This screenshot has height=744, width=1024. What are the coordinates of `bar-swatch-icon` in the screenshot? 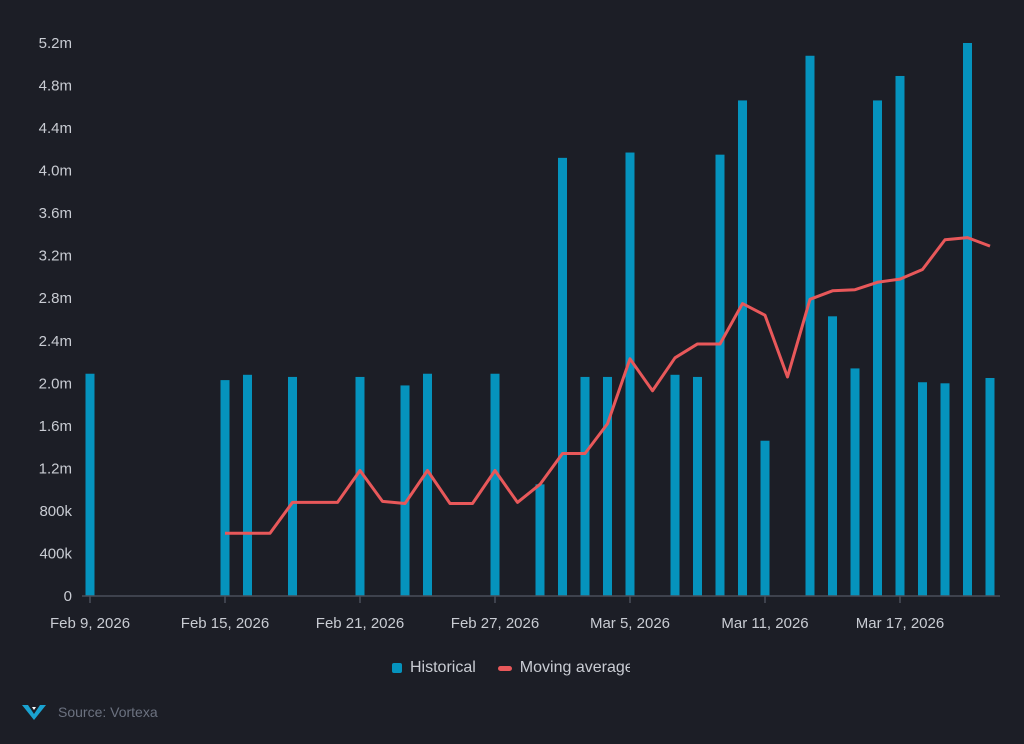 It's located at (397, 668).